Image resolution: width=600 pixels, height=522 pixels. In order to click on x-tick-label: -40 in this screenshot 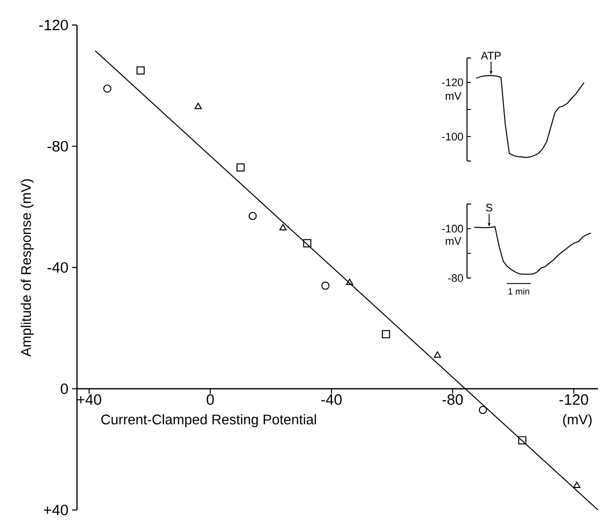, I will do `click(331, 399)`.